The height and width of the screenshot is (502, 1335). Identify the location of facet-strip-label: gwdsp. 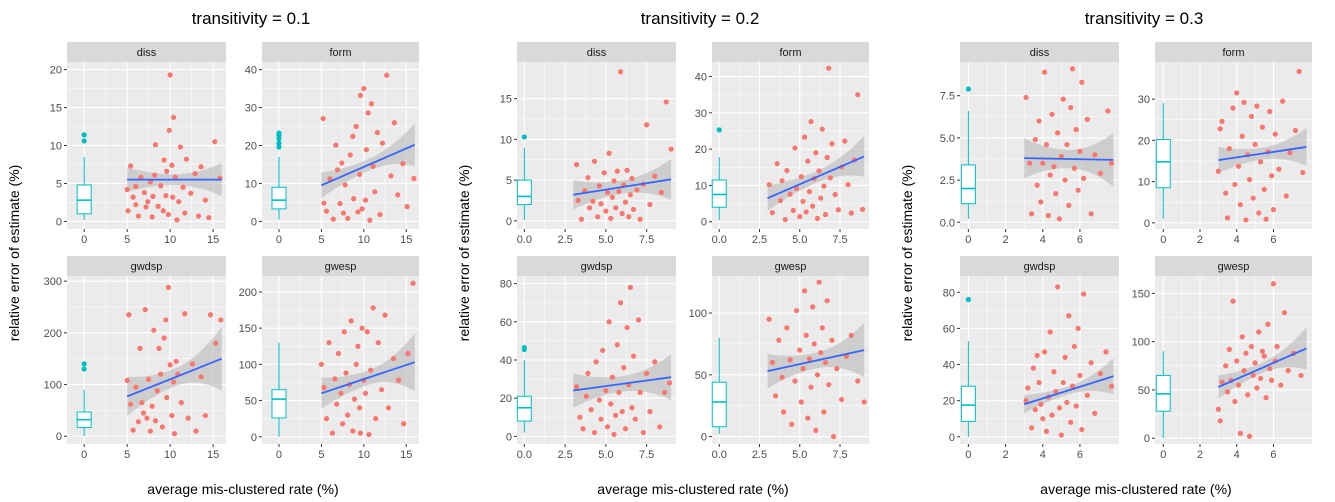
(147, 267).